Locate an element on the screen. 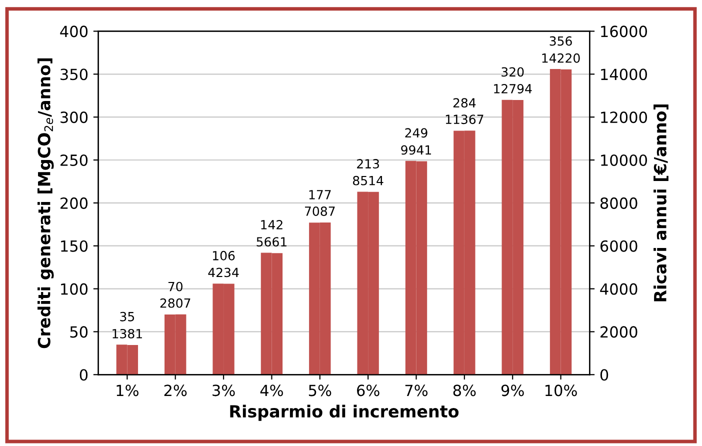 The width and height of the screenshot is (702, 446). data-label: 213 is located at coordinates (368, 164).